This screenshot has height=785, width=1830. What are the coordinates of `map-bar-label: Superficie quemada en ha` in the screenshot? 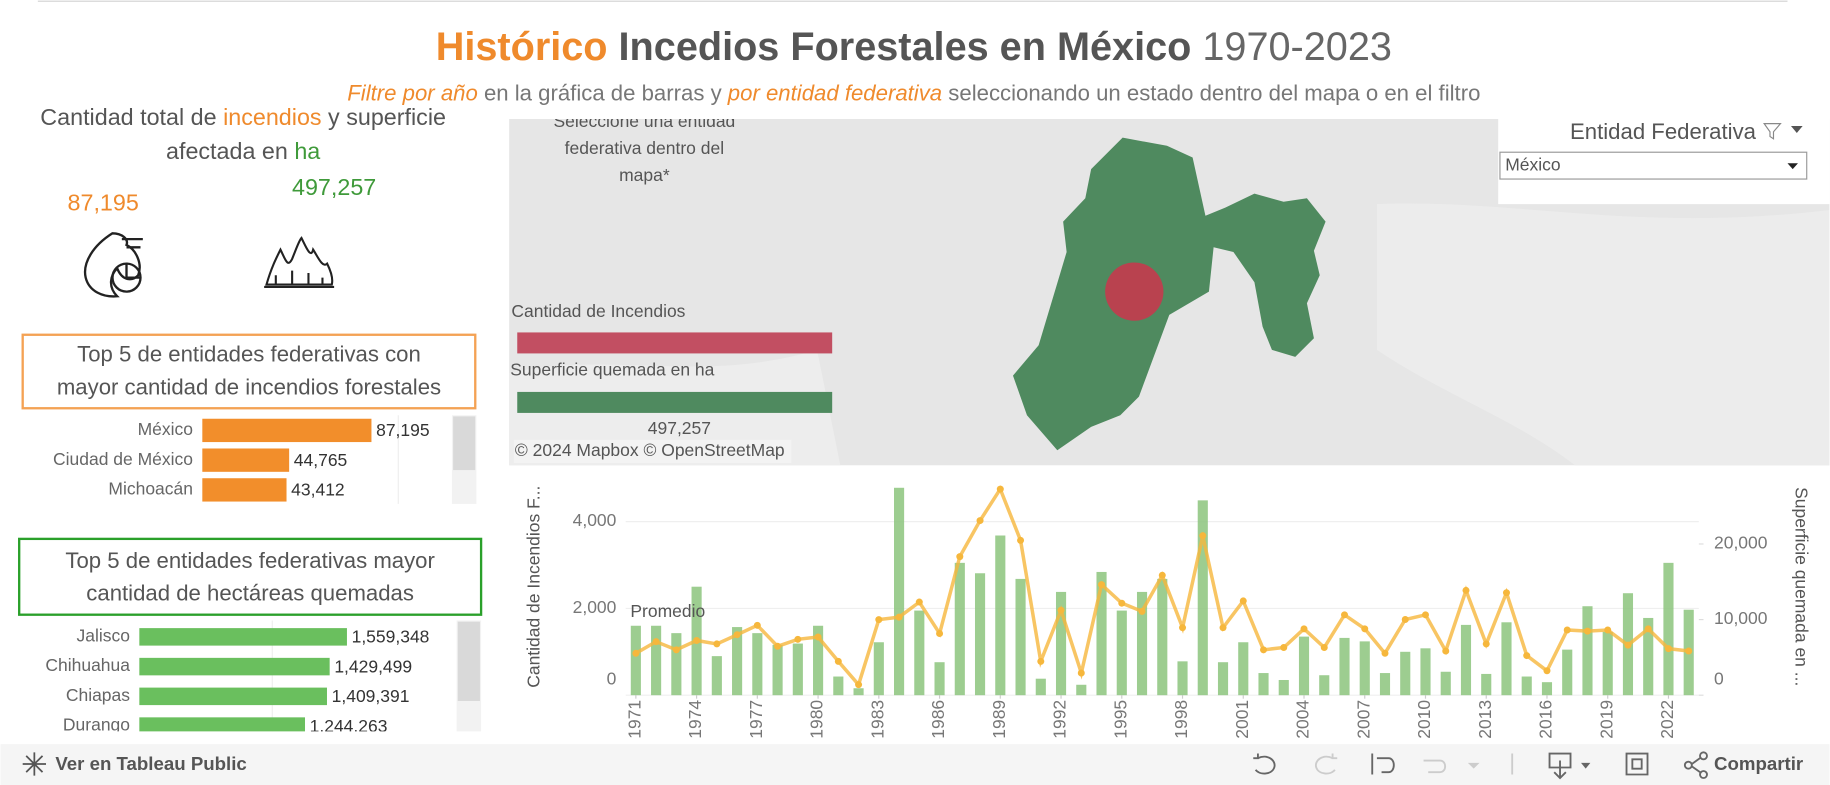 It's located at (612, 370).